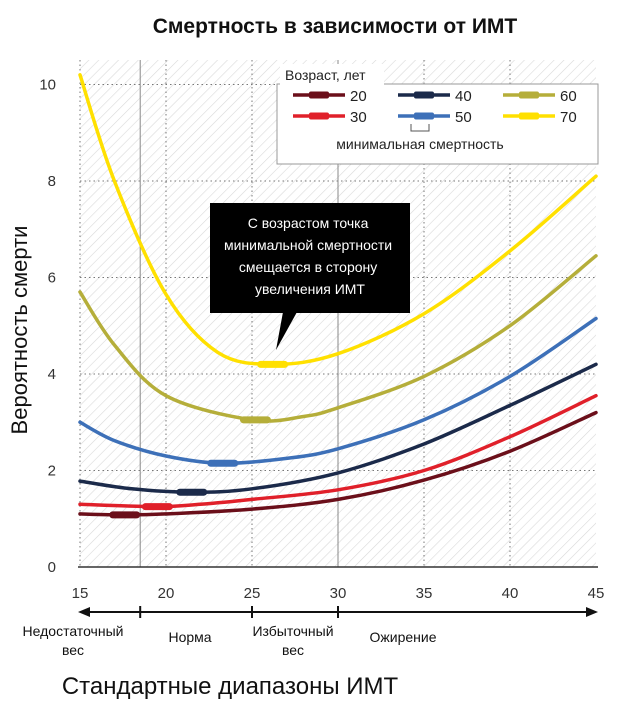 This screenshot has width=624, height=711. What do you see at coordinates (80, 593) in the screenshot?
I see `x-tick-label: 15` at bounding box center [80, 593].